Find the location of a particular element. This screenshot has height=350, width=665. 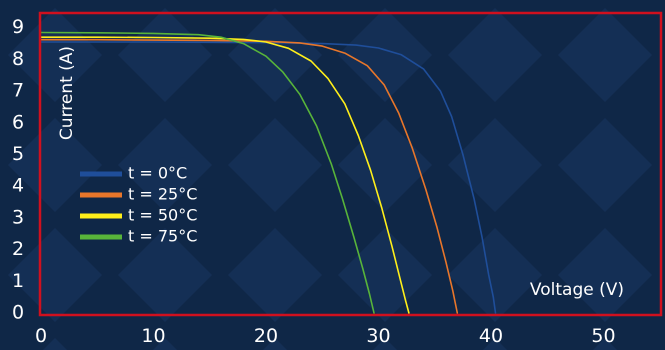

legend-label-2: t = 50°C is located at coordinates (162, 215).